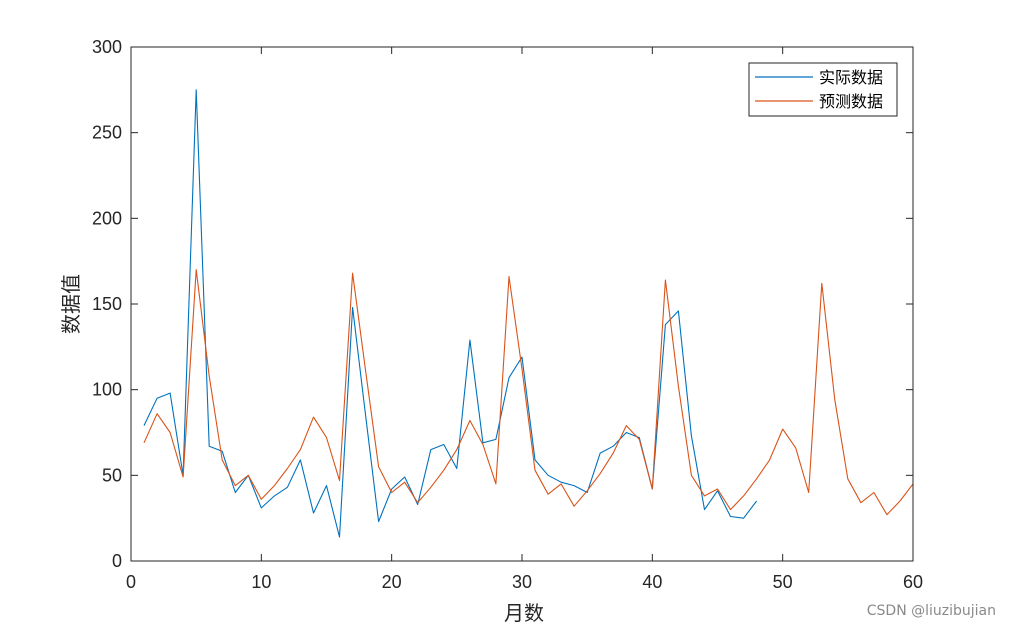 This screenshot has width=1010, height=630. I want to click on legend-box, so click(823, 89).